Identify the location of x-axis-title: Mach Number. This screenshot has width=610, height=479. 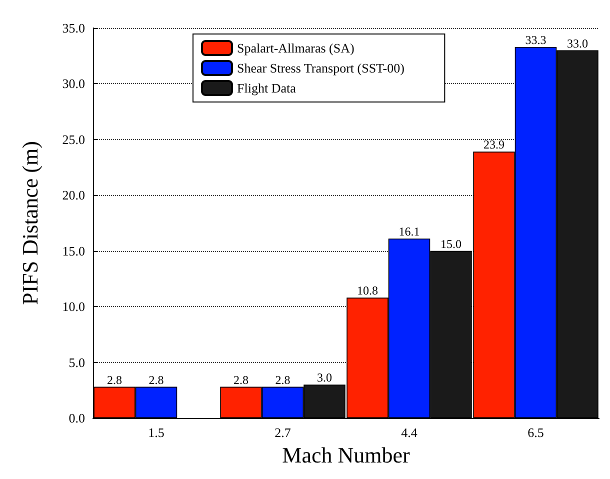
(346, 455).